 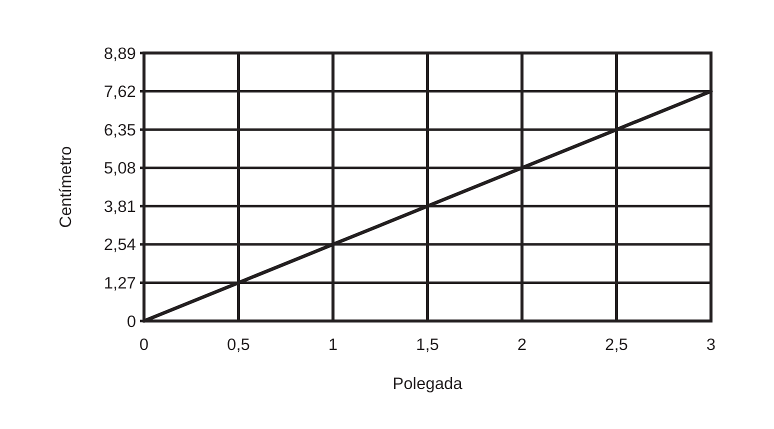 I want to click on y-tick-label: 3,81, so click(x=120, y=207).